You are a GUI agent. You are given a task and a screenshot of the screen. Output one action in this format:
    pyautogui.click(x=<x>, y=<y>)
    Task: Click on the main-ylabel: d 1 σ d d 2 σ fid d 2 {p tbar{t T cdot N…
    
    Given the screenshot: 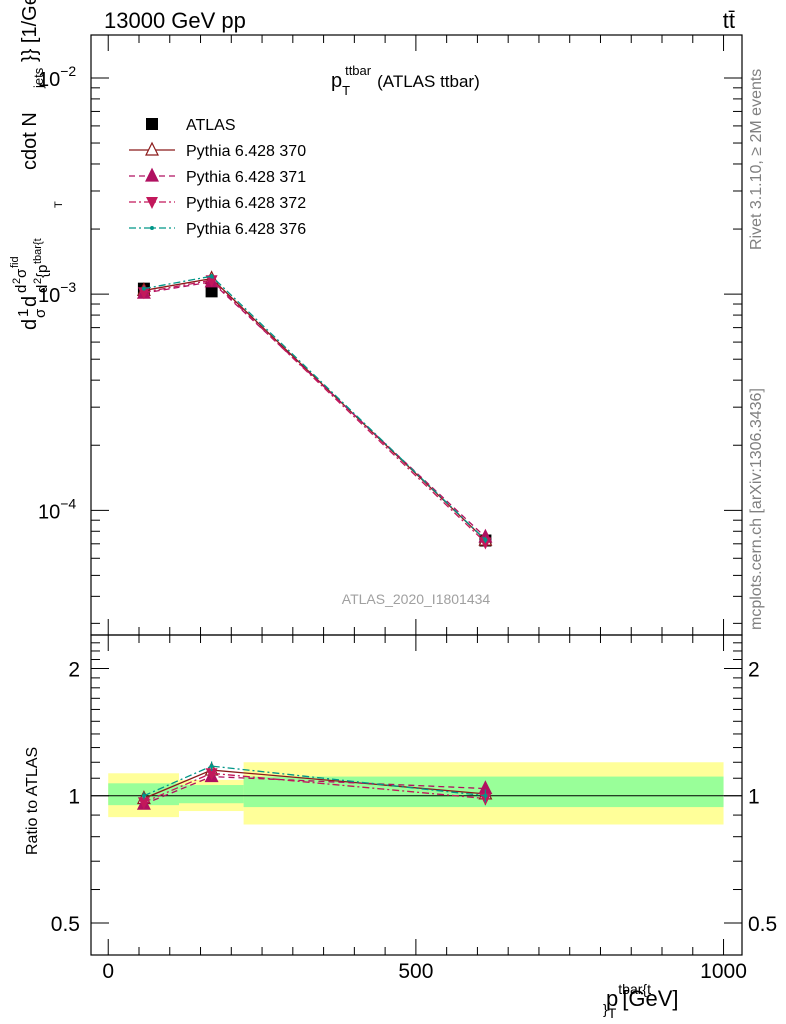 What is the action you would take?
    pyautogui.click(x=34, y=165)
    